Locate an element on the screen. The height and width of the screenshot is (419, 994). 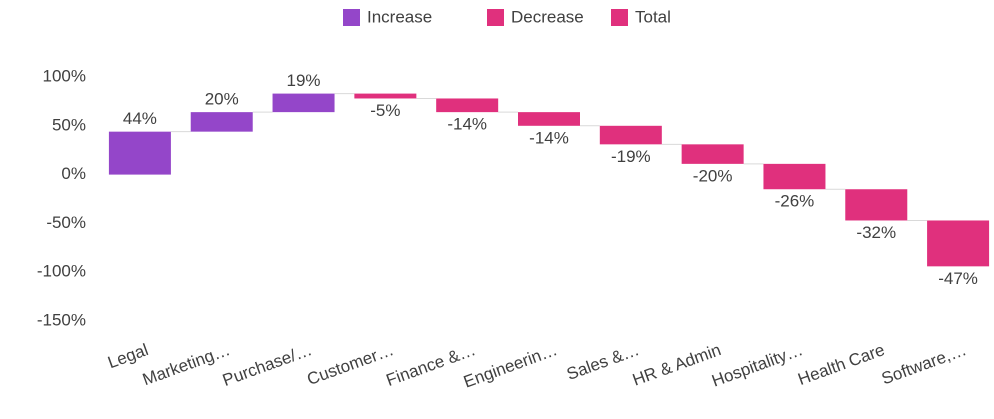
value-label: 20% is located at coordinates (222, 99).